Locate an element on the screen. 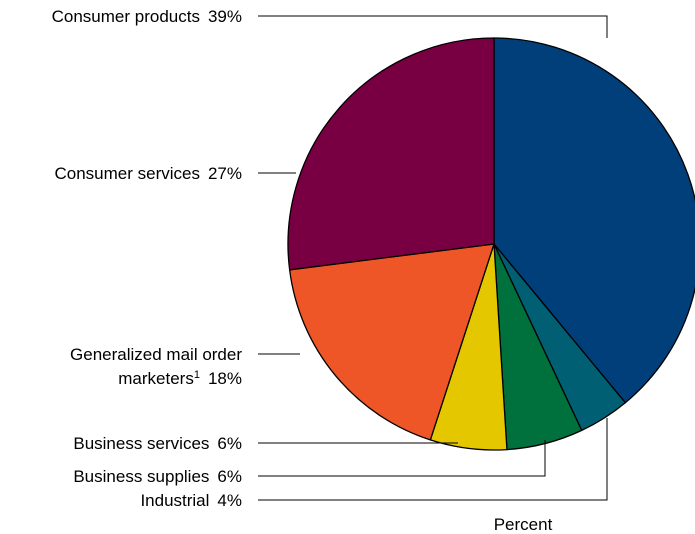 This screenshot has width=695, height=534. label-industrial: Industrial 4% is located at coordinates (191, 500).